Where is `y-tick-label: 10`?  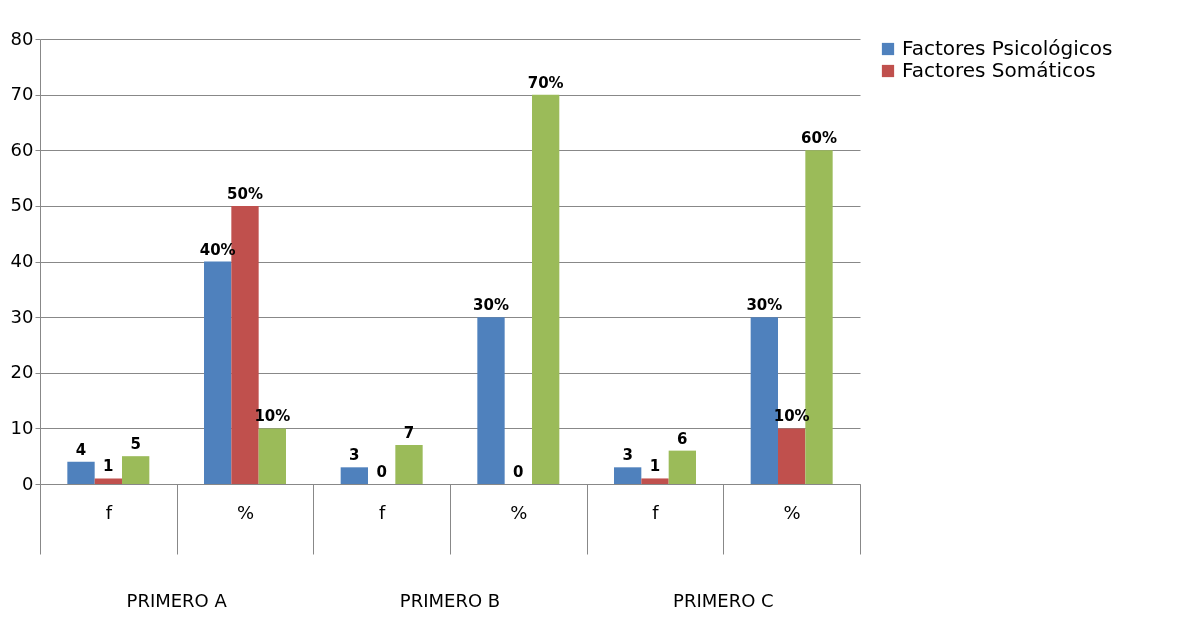 y-tick-label: 10 is located at coordinates (22, 427).